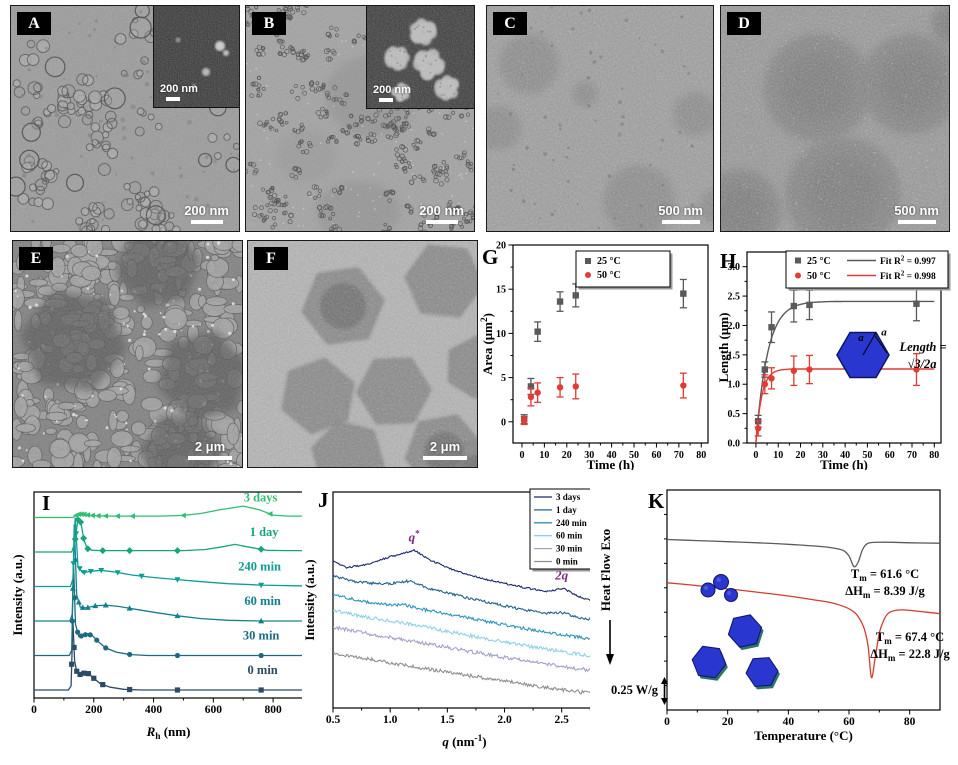 This screenshot has height=765, width=958. Describe the element at coordinates (179, 89) in the screenshot. I see `inset-scalebar-text: 200 nm` at that location.